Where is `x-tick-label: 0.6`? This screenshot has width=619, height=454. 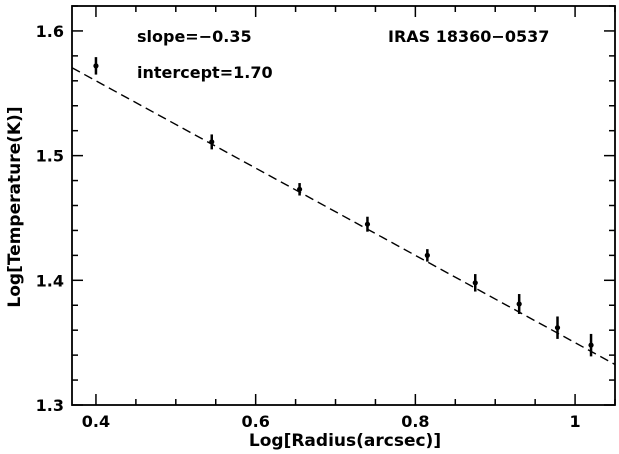 x-tick-label: 0.6 is located at coordinates (255, 421).